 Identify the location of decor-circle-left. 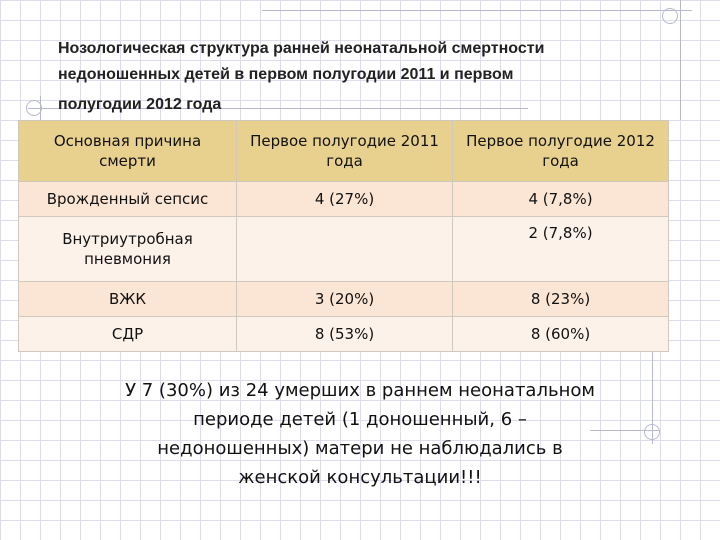
(34, 108).